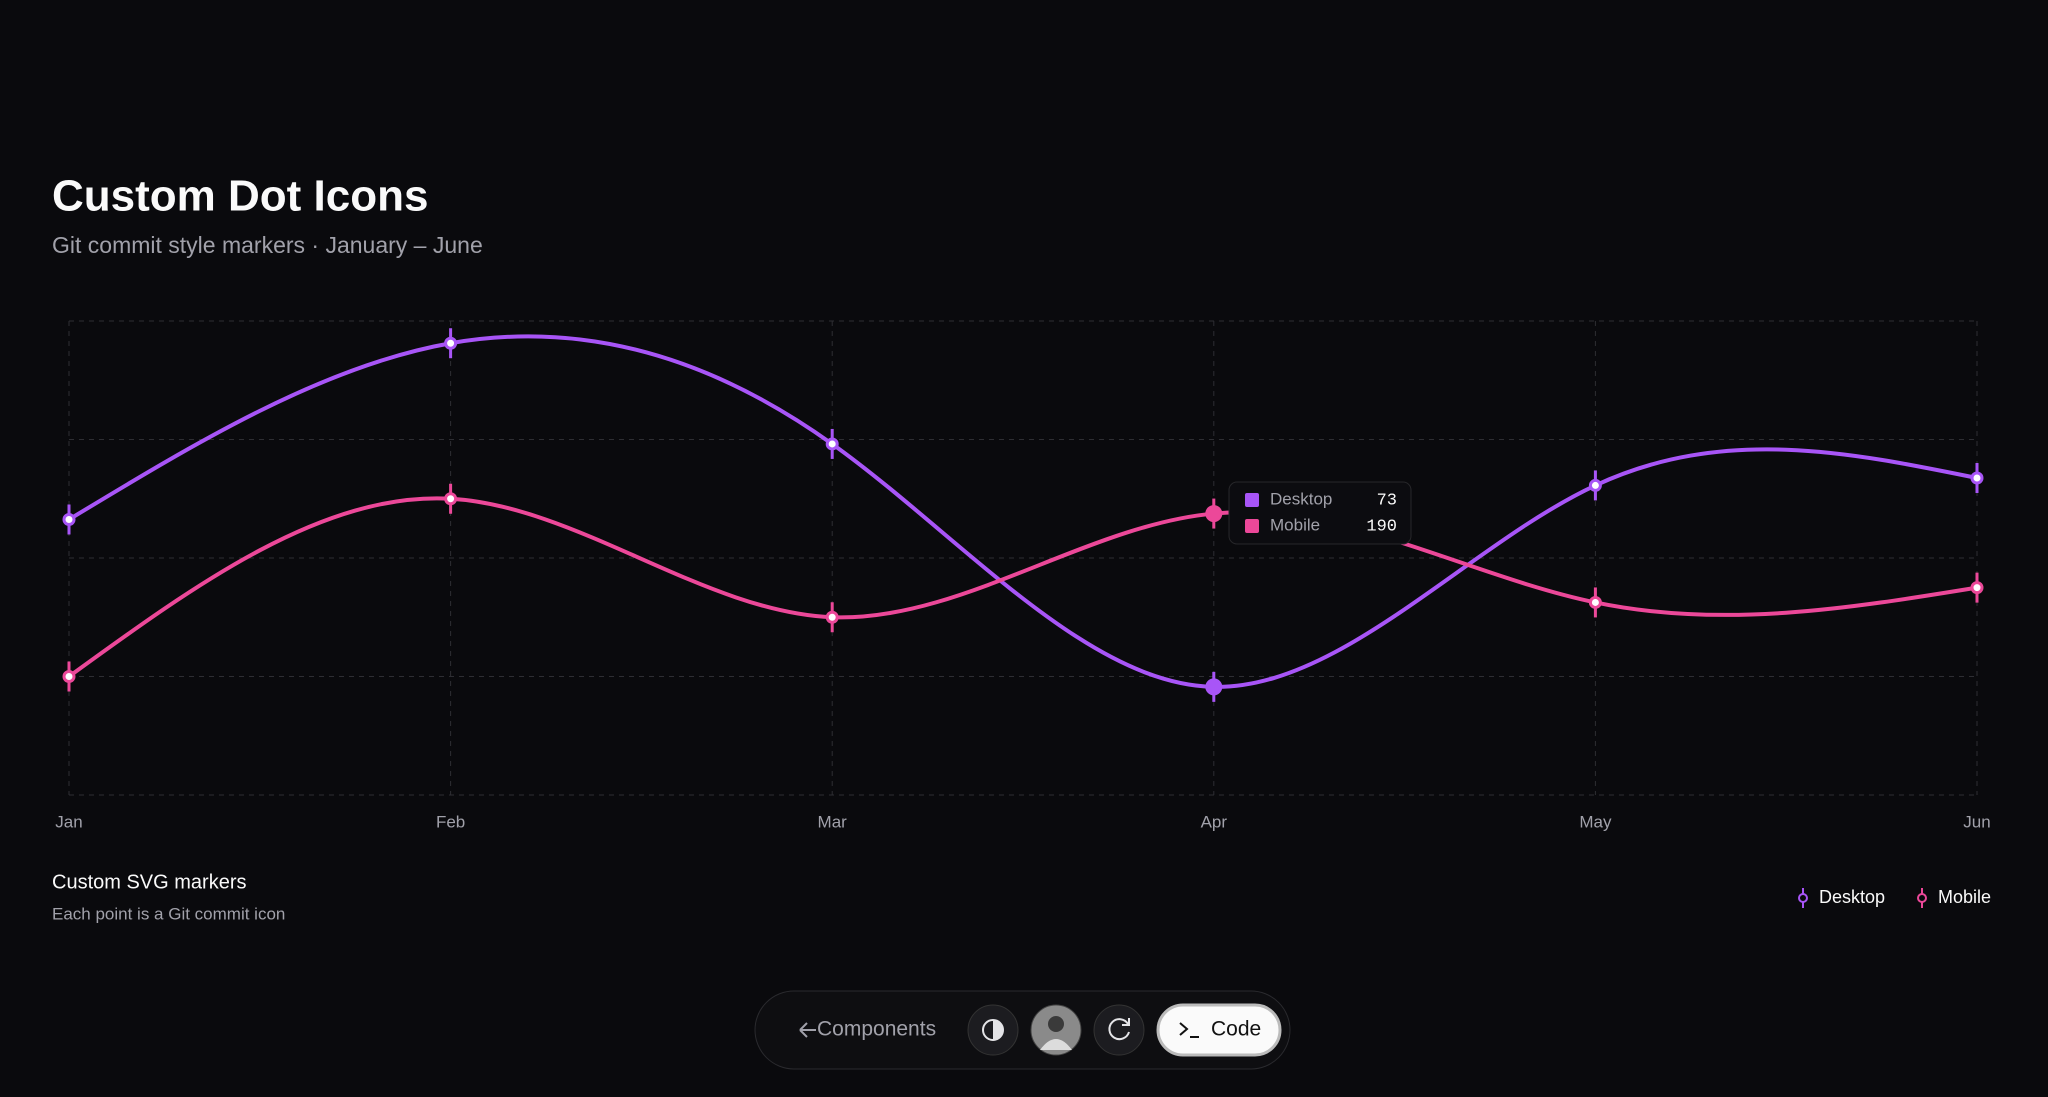  Describe the element at coordinates (1056, 1024) in the screenshot. I see `avatar-head` at that location.